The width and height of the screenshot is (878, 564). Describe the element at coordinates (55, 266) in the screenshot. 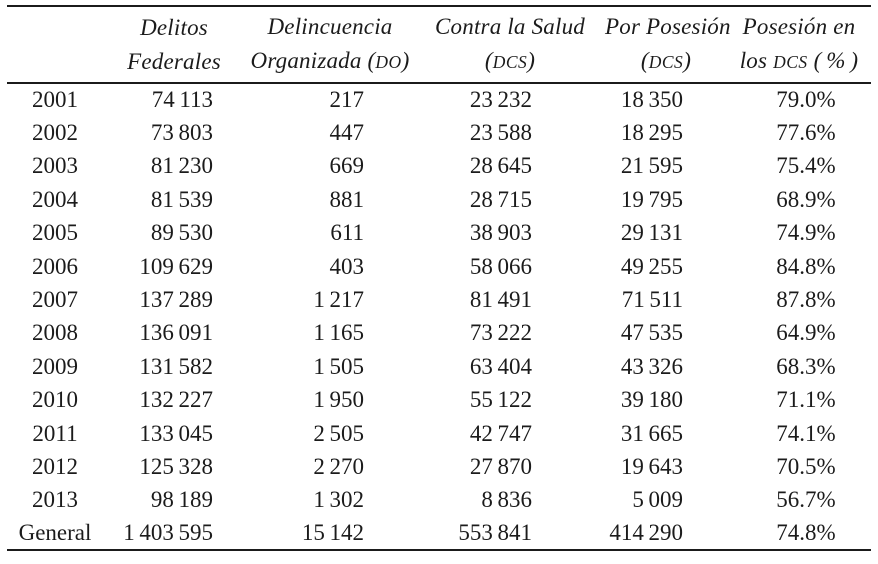

I see `row-year: 2006` at that location.